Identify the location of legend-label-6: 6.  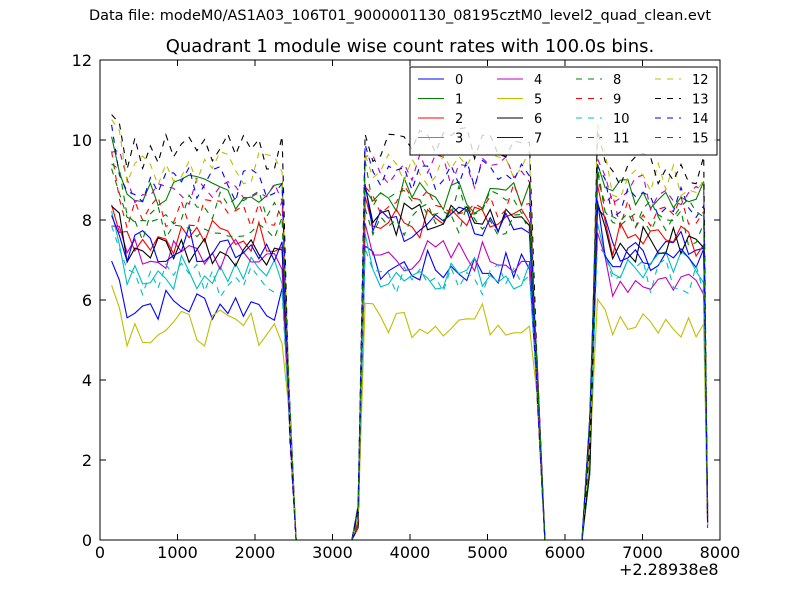
(538, 119).